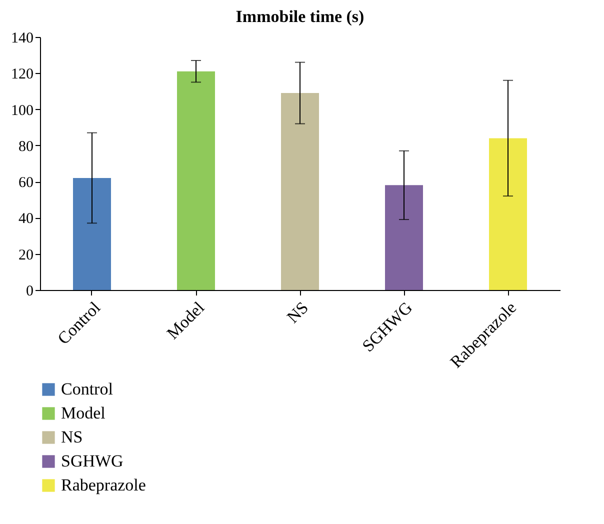 This screenshot has height=524, width=604. I want to click on y-tick-label: 40, so click(26, 219).